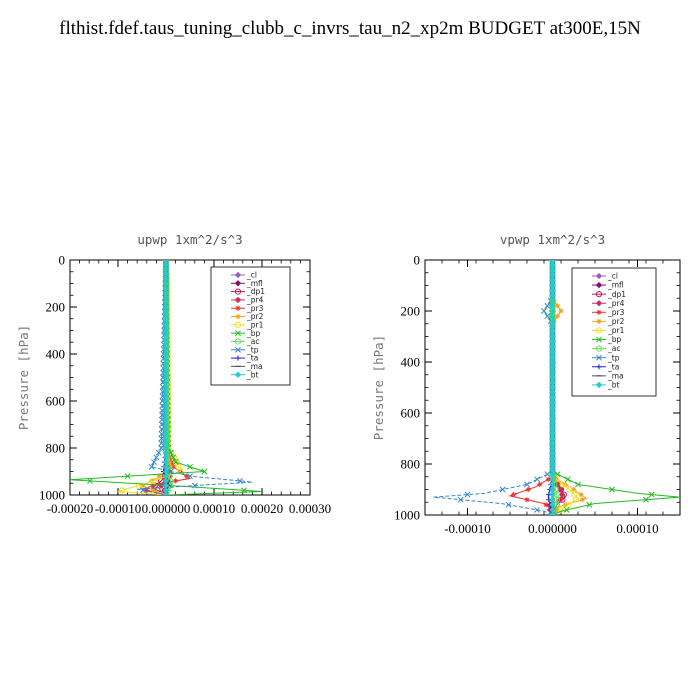 The width and height of the screenshot is (700, 700). What do you see at coordinates (616, 294) in the screenshot?
I see `vpwp-legend-label-dp1: _dp1` at bounding box center [616, 294].